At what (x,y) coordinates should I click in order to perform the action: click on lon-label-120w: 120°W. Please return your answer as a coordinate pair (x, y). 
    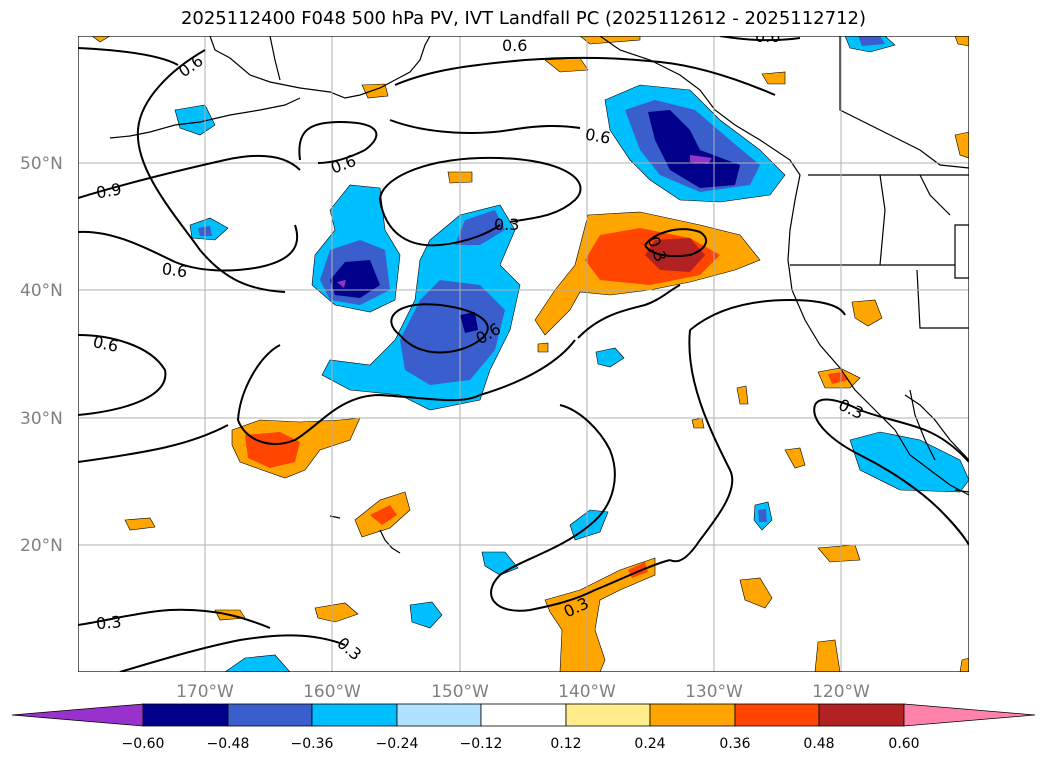
    Looking at the image, I should click on (841, 692).